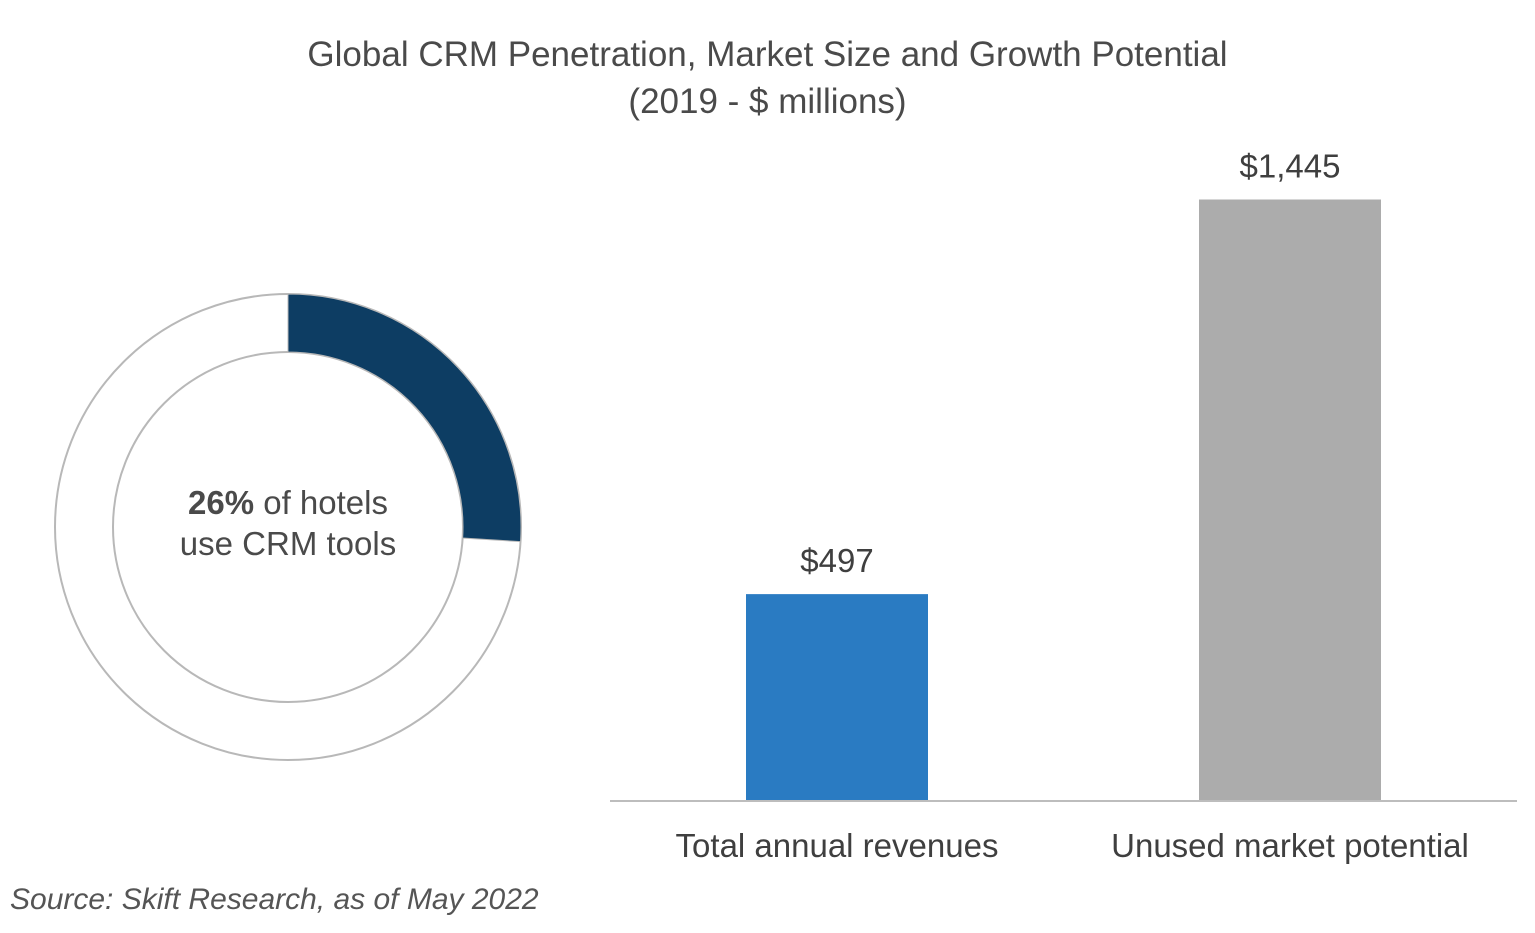 Image resolution: width=1535 pixels, height=933 pixels. I want to click on donut-center-label-line1: 26% of hotels, so click(288, 502).